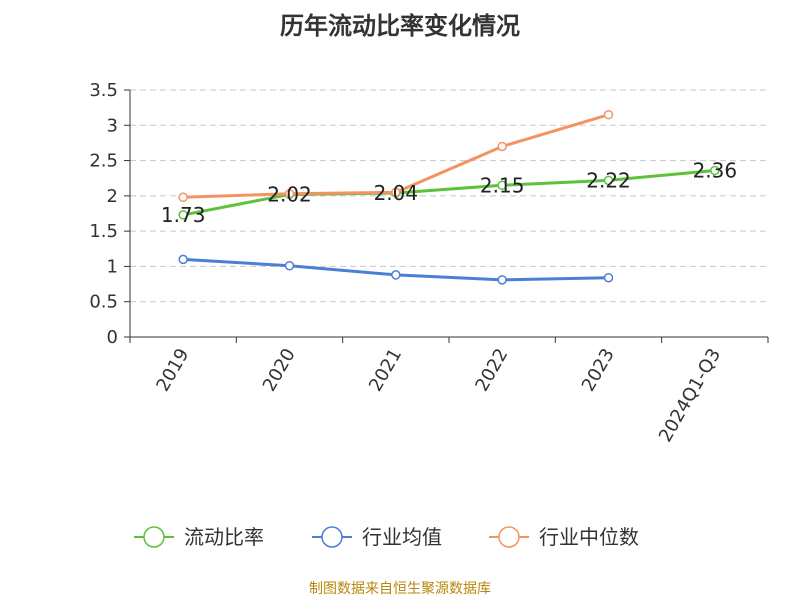 Image resolution: width=800 pixels, height=600 pixels. What do you see at coordinates (400, 589) in the screenshot?
I see `source-note: 制图数据来自恒生聚源数据库` at bounding box center [400, 589].